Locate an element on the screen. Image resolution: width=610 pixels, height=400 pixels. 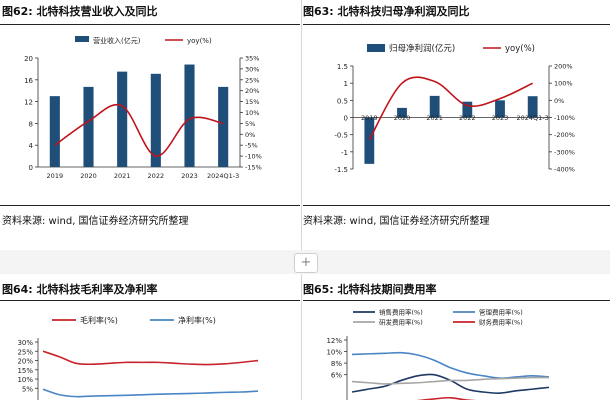
panel-title: 图65: 北特科技期间费用率 is located at coordinates (370, 289).